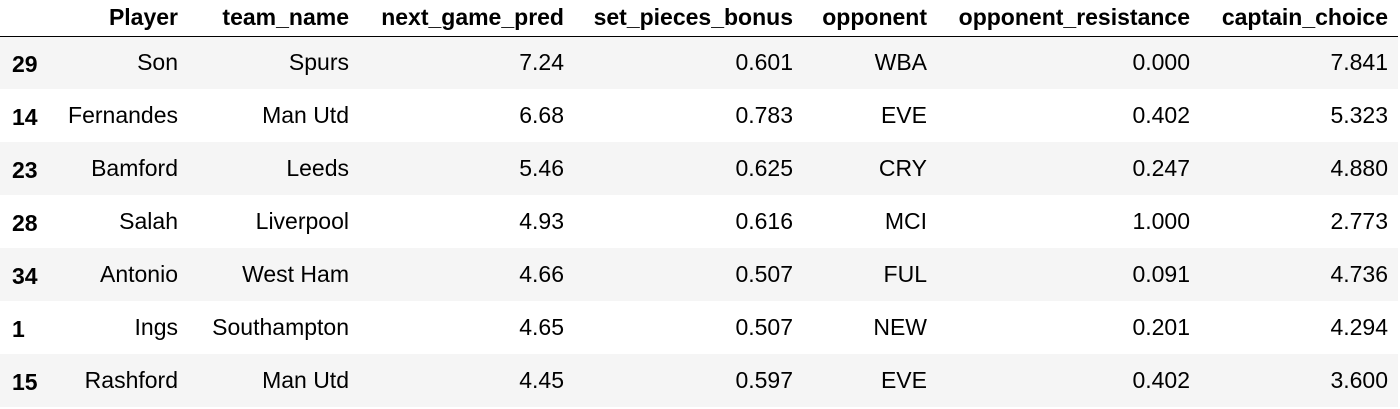  I want to click on header-set-pieces-bonus: set_pieces_bonus, so click(693, 17).